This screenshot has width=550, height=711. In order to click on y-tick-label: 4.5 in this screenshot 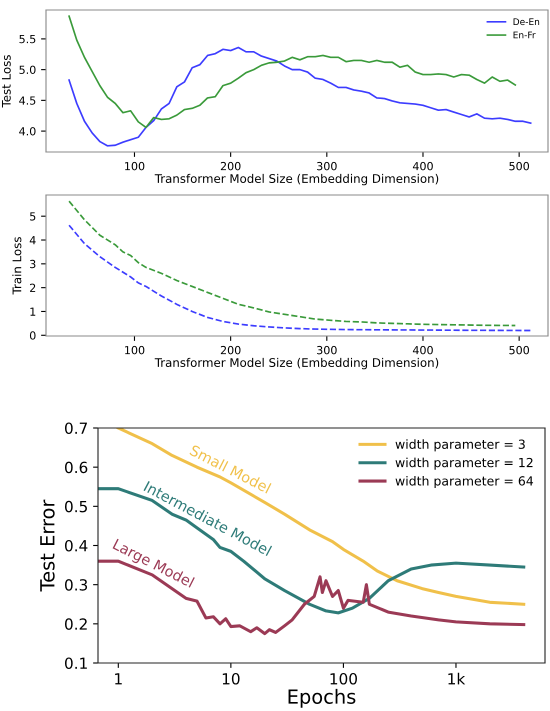, I will do `click(27, 100)`.